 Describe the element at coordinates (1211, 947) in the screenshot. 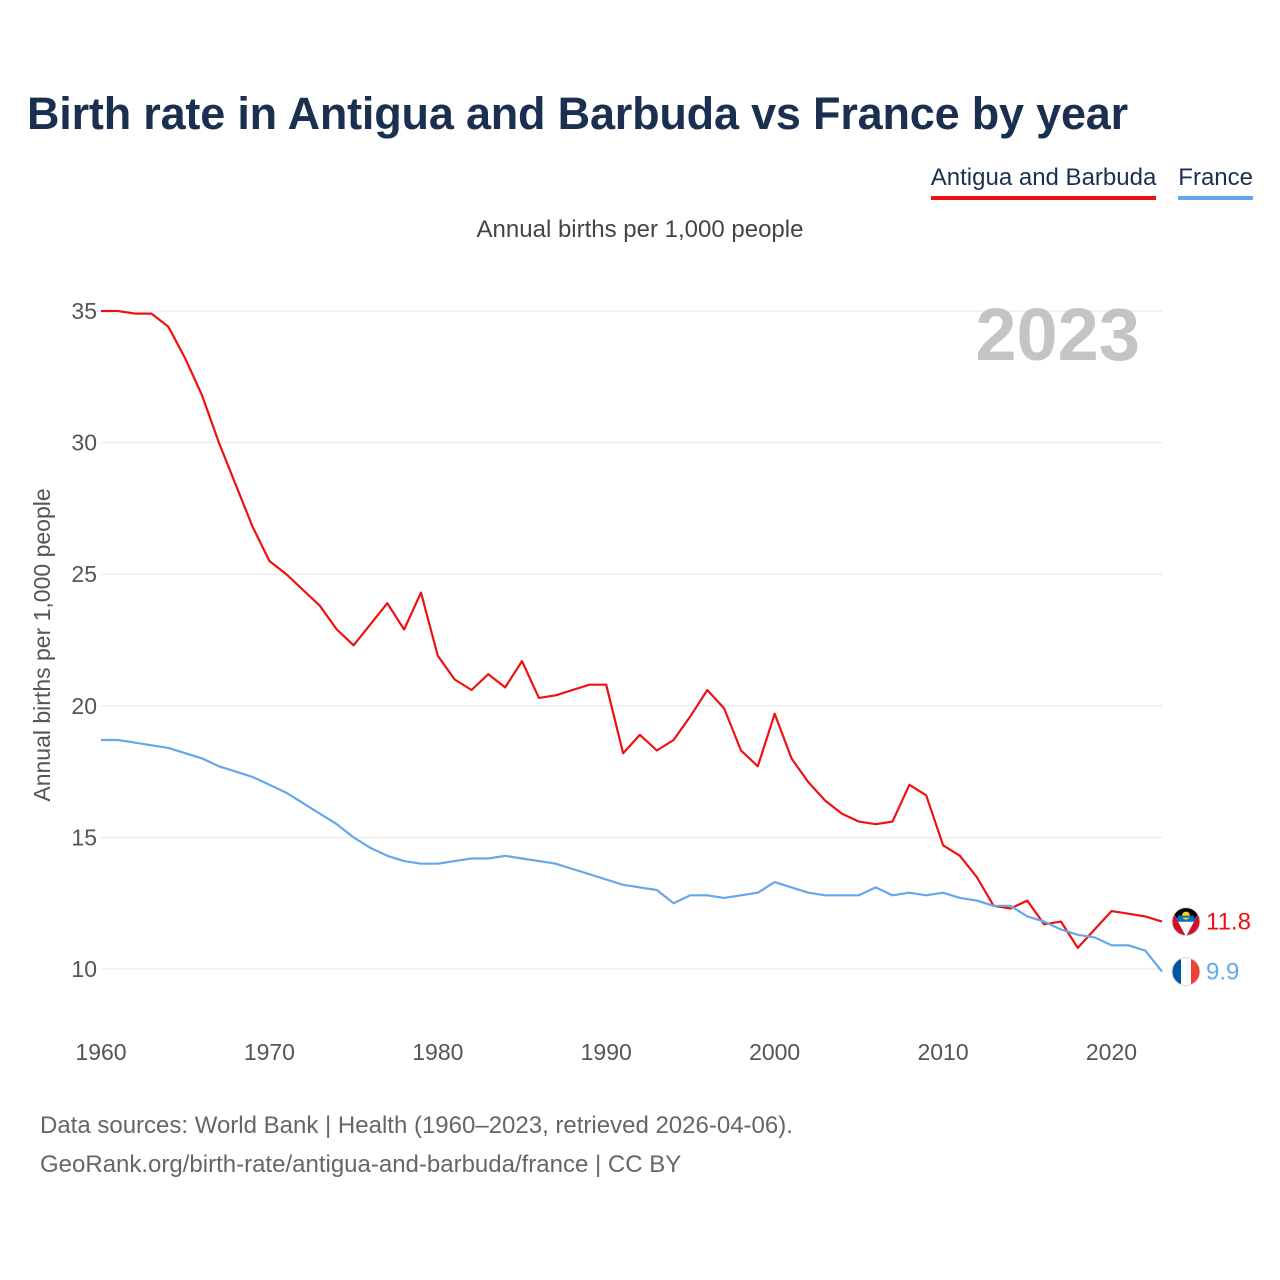

I see `end-markers: 11.8 9.9` at that location.